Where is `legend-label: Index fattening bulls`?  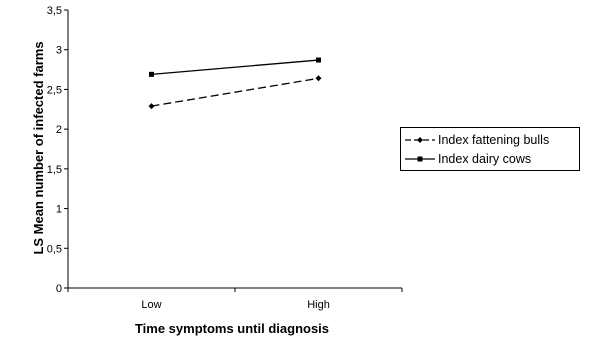 legend-label: Index fattening bulls is located at coordinates (494, 140).